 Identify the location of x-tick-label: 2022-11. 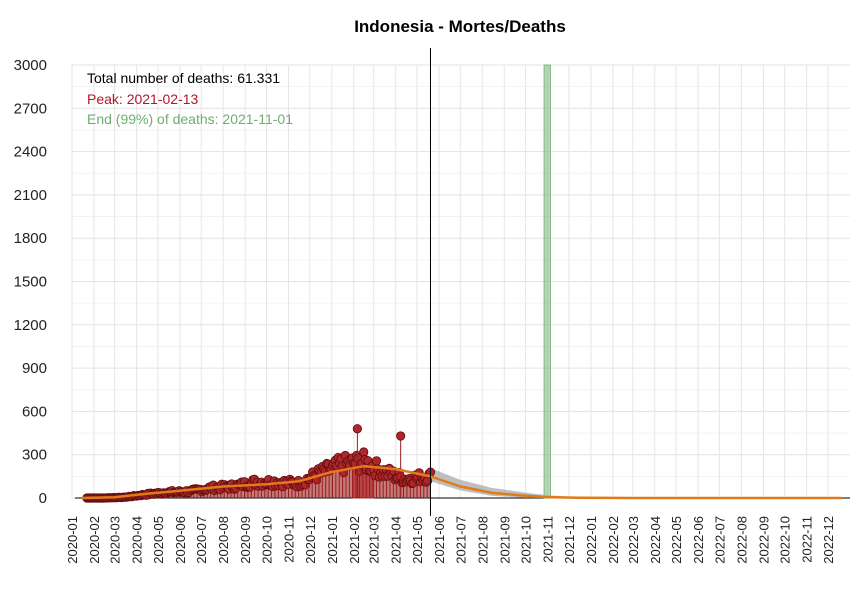
(807, 539).